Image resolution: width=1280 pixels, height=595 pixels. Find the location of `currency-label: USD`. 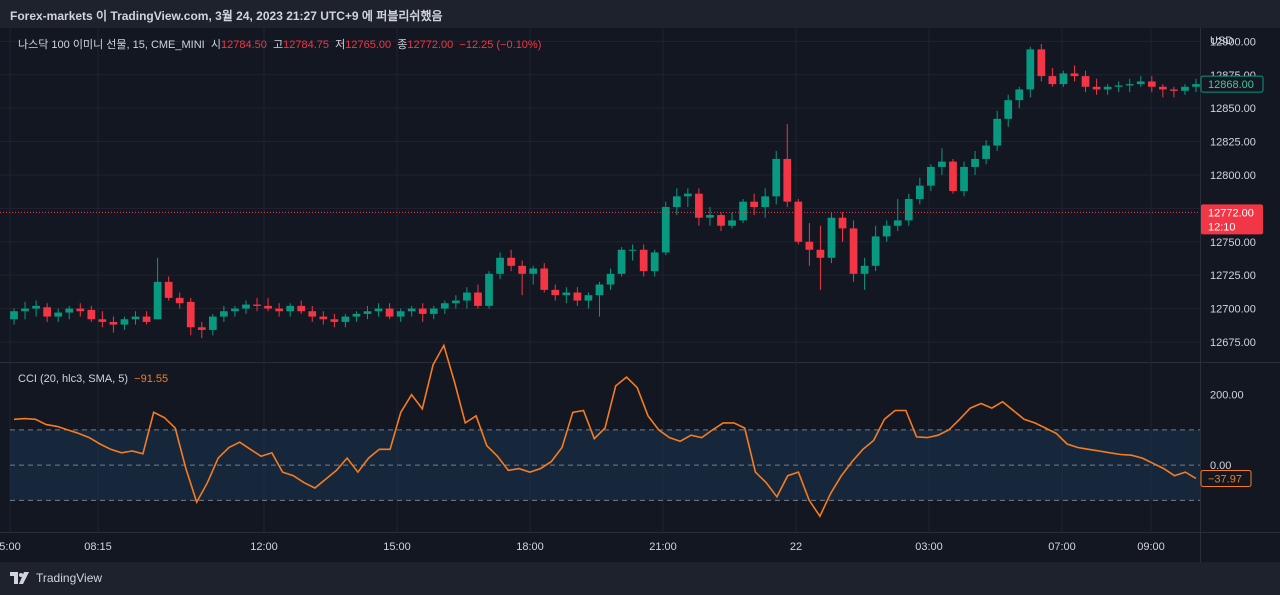

currency-label: USD is located at coordinates (1221, 41).